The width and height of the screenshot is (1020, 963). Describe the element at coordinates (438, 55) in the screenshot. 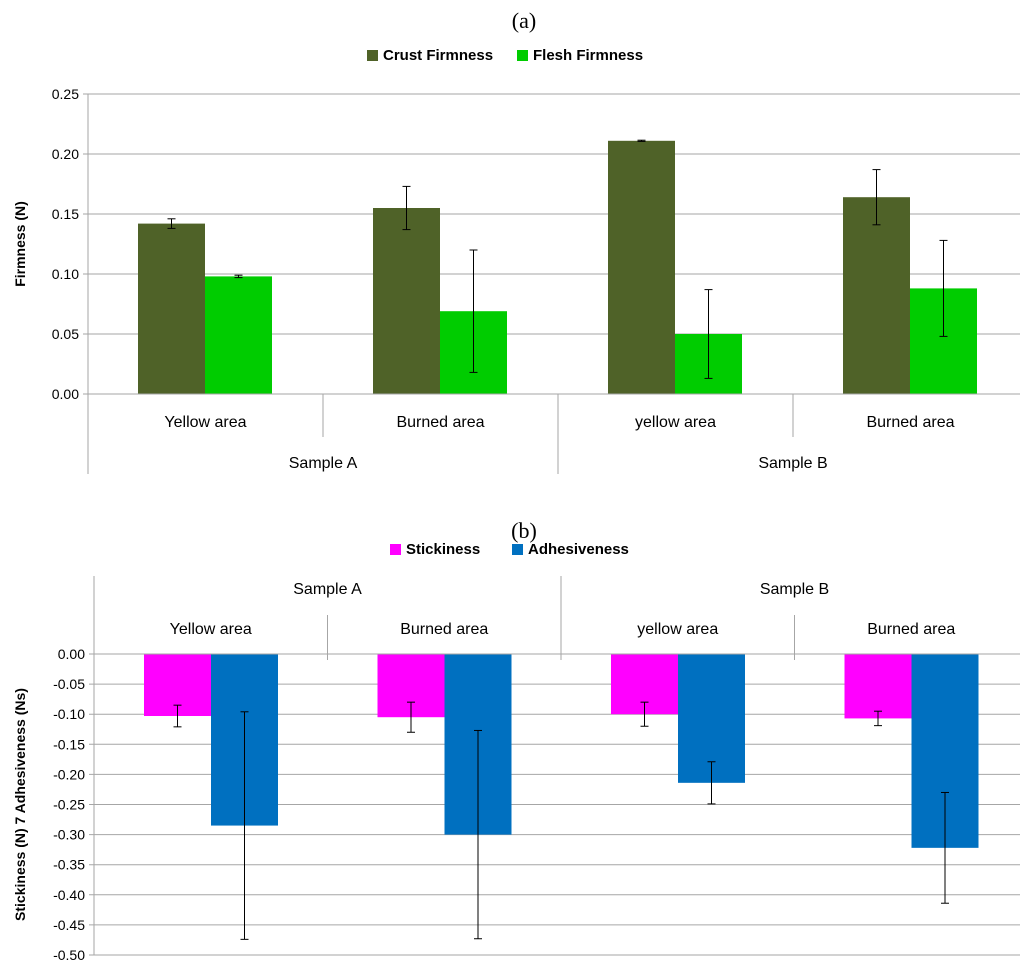

I see `legend-label-0: Crust Firmness` at that location.